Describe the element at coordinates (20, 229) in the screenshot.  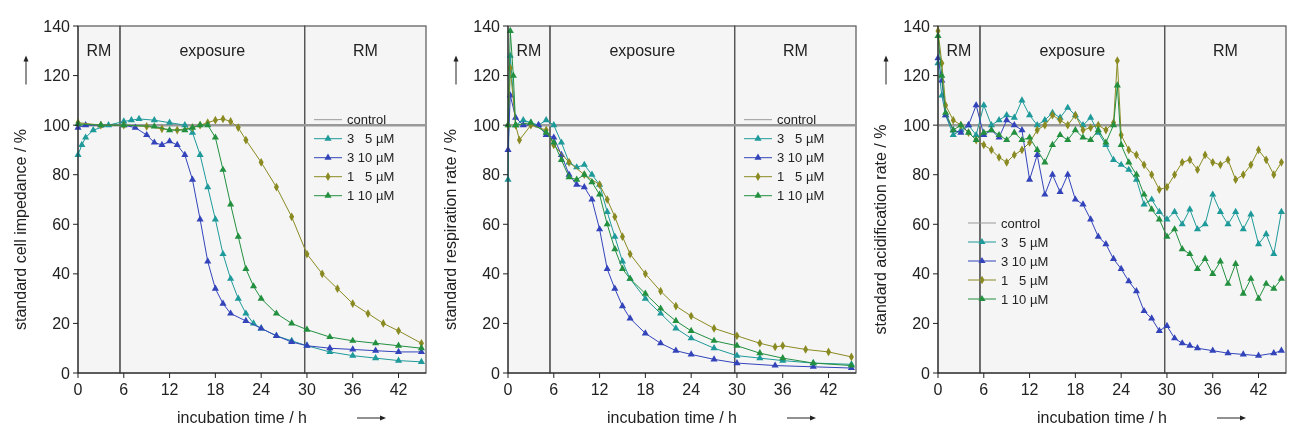
I see `y-axis-title: standard cell impedance / %` at that location.